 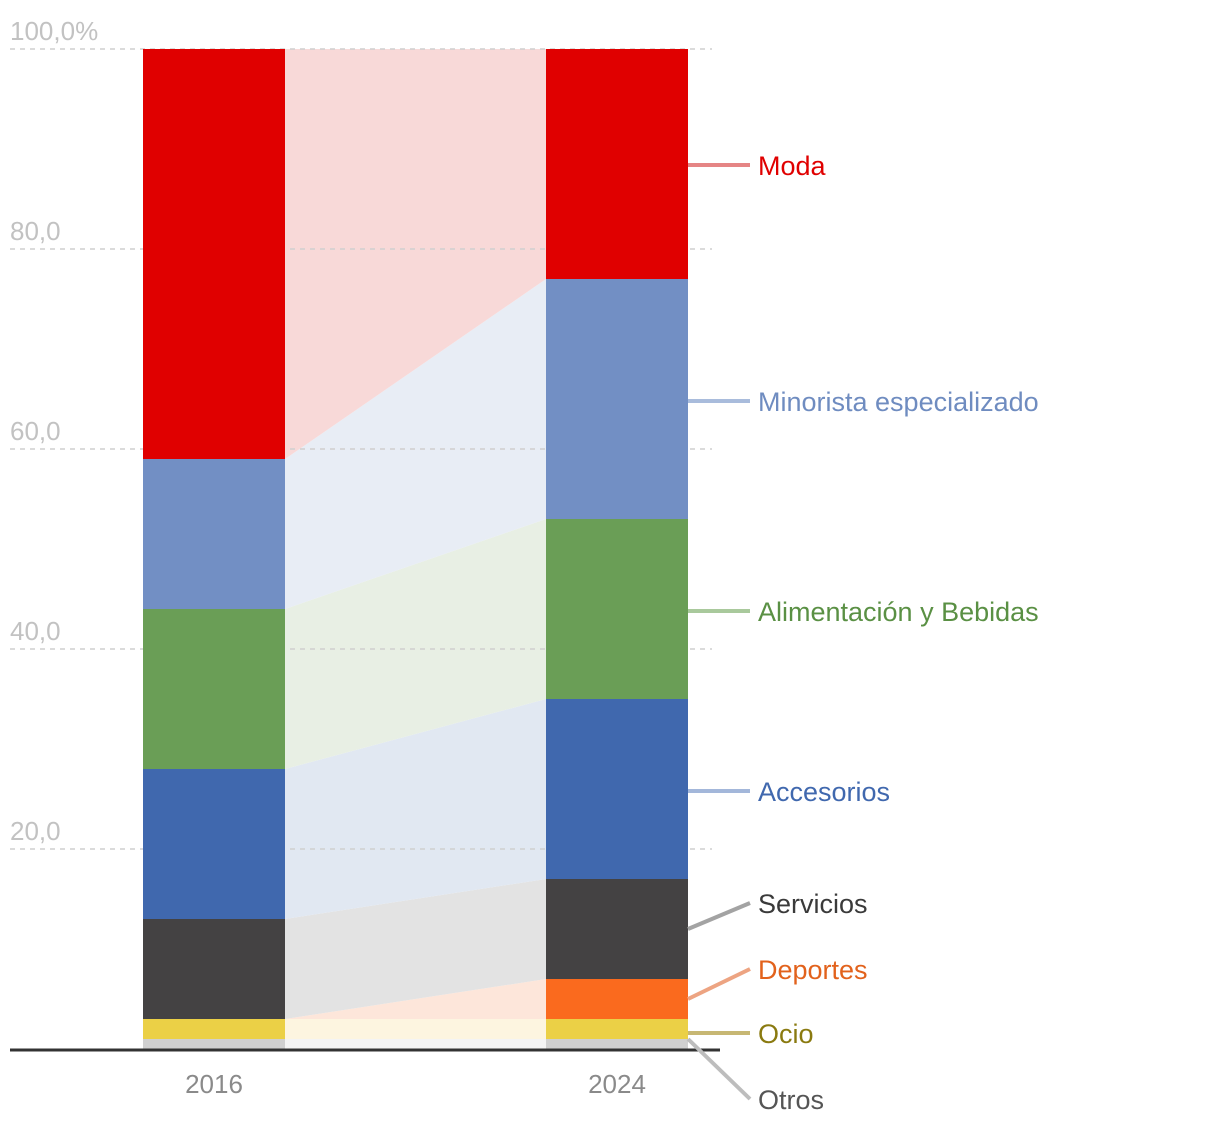 What do you see at coordinates (214, 689) in the screenshot?
I see `bar-segment-alimentacion-y-bebidas-2016` at bounding box center [214, 689].